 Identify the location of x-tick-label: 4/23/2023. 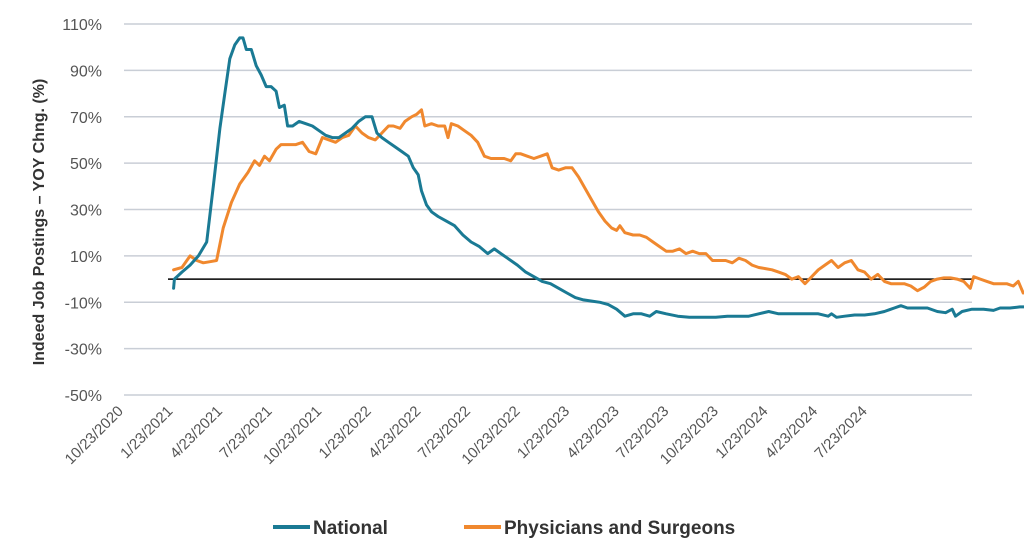
(593, 432).